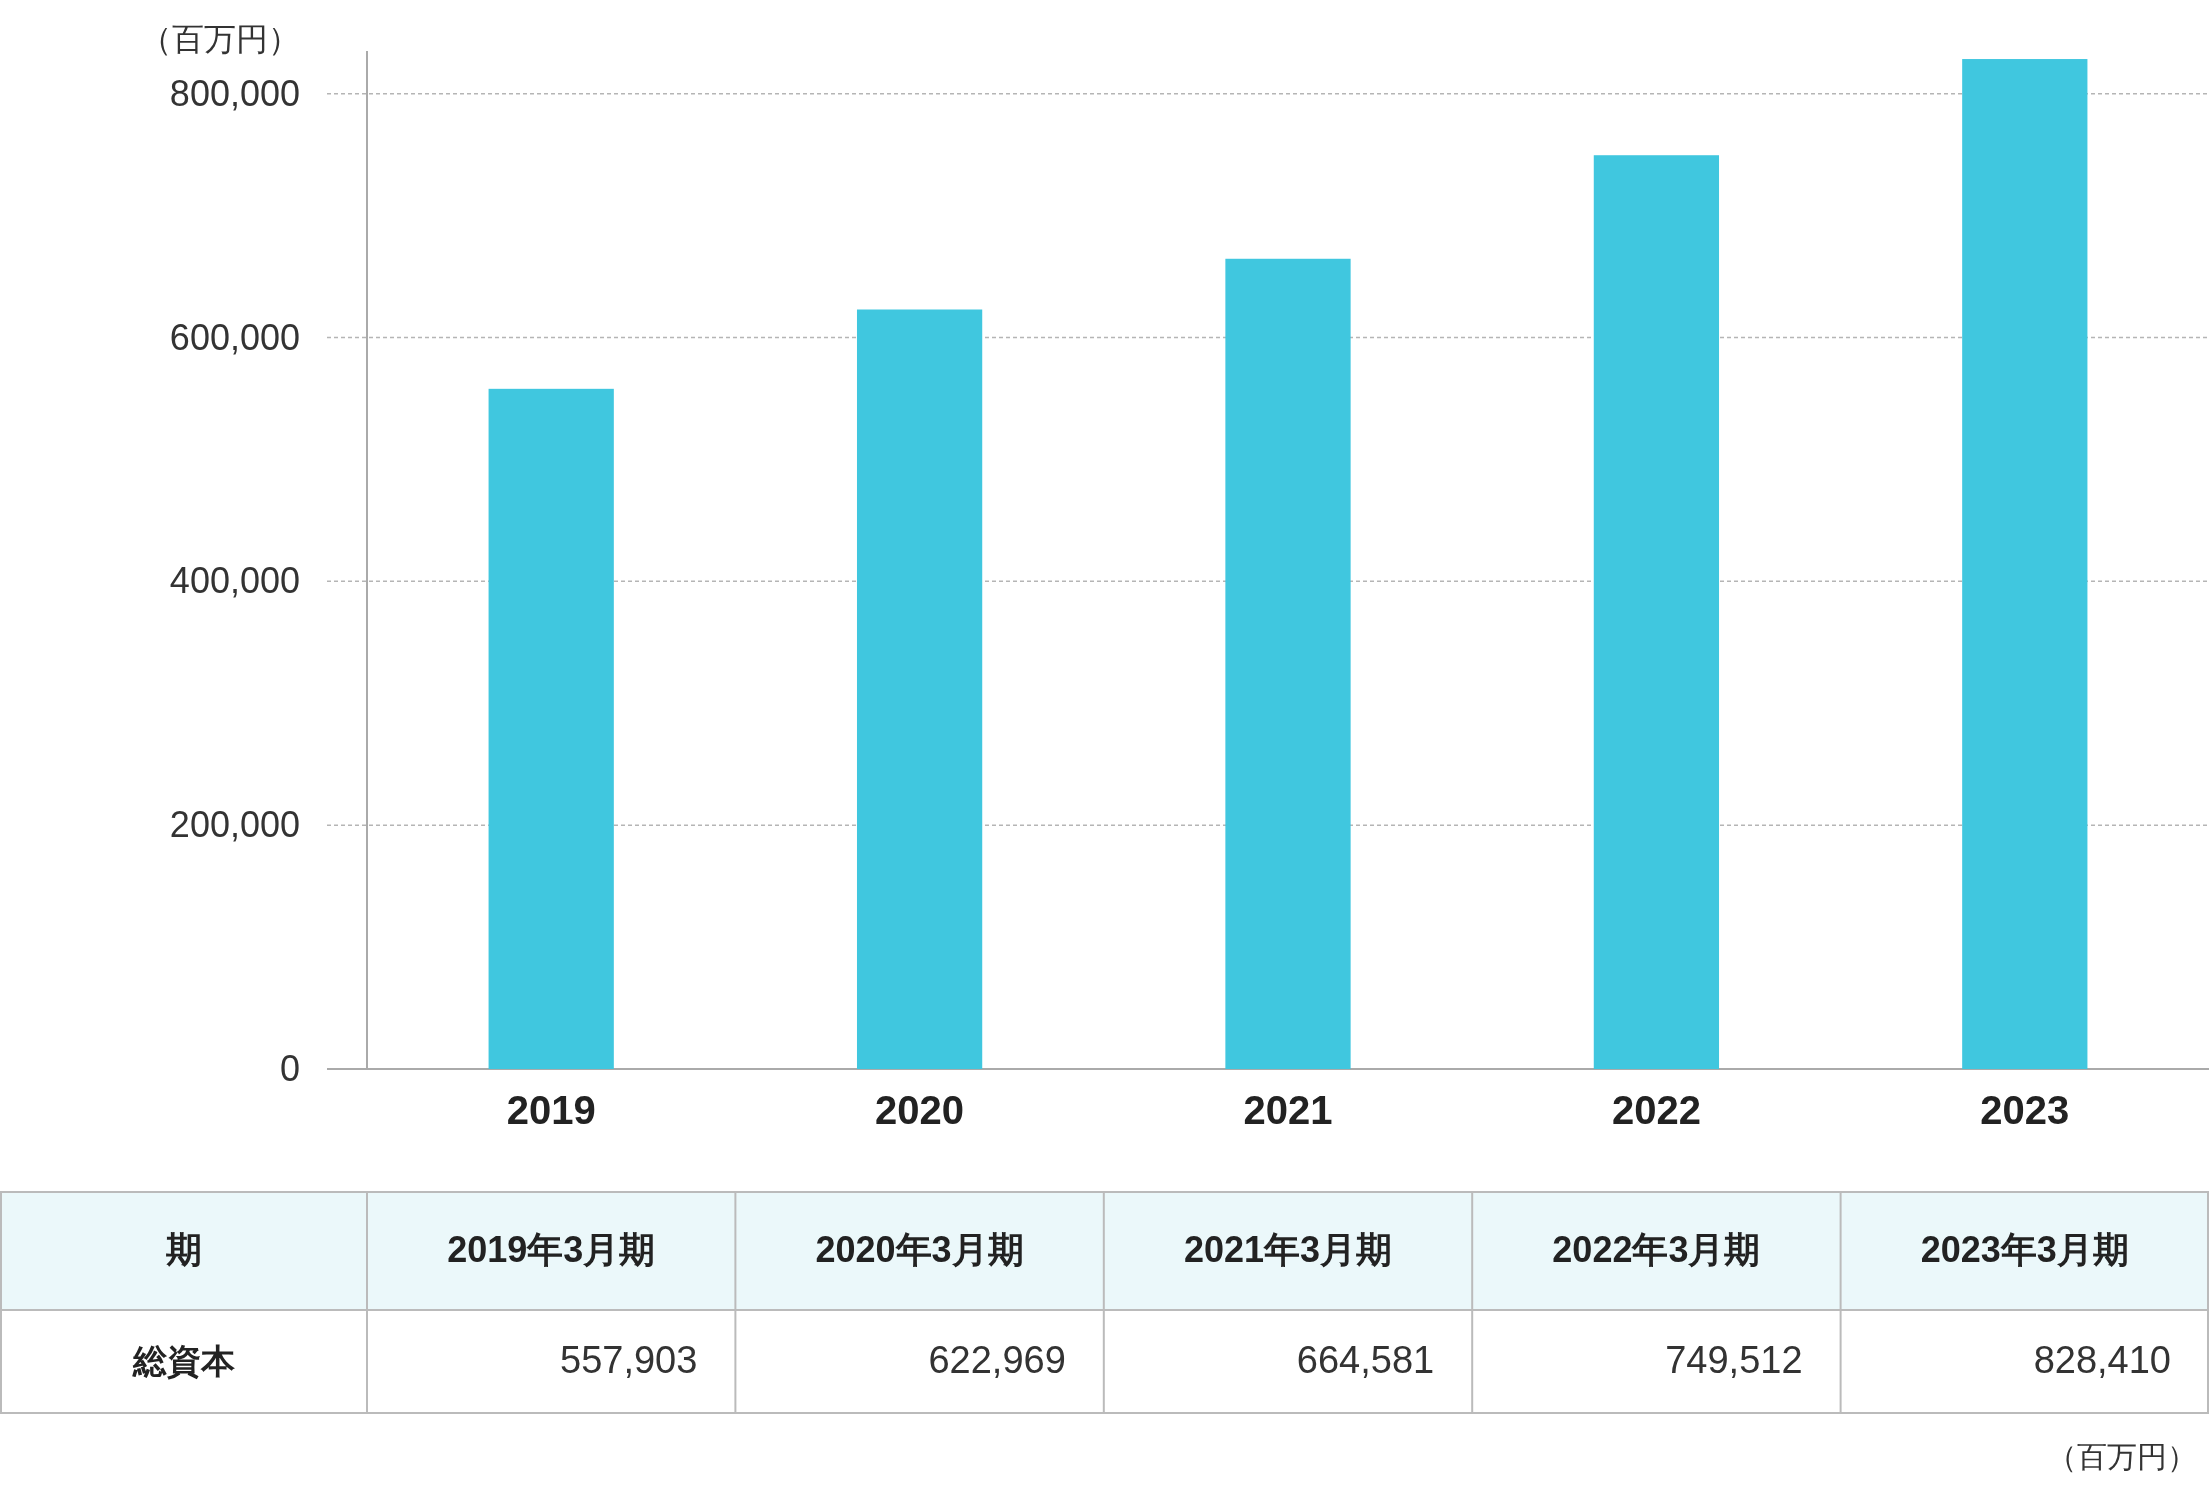 The height and width of the screenshot is (1501, 2209). Describe the element at coordinates (183, 1361) in the screenshot. I see `text: 総資本` at that location.